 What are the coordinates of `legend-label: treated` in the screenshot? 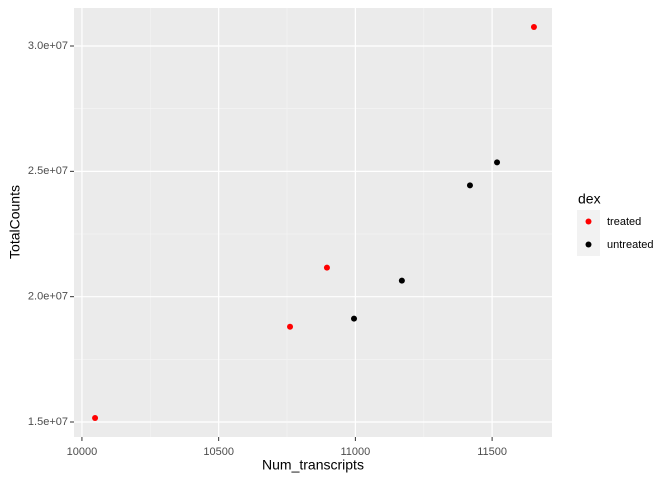 It's located at (624, 222).